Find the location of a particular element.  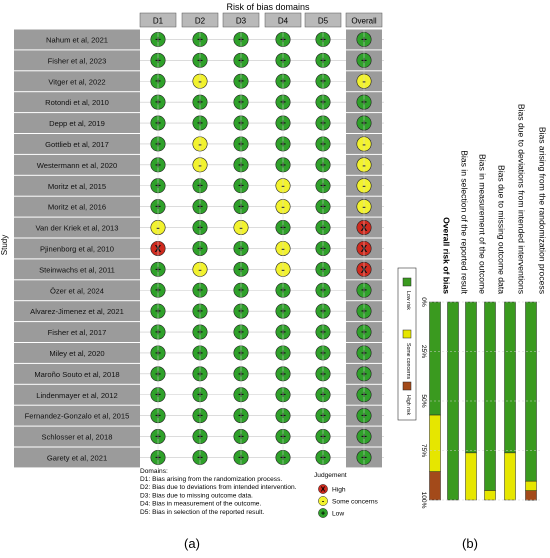

legend-symbol: - is located at coordinates (323, 501).